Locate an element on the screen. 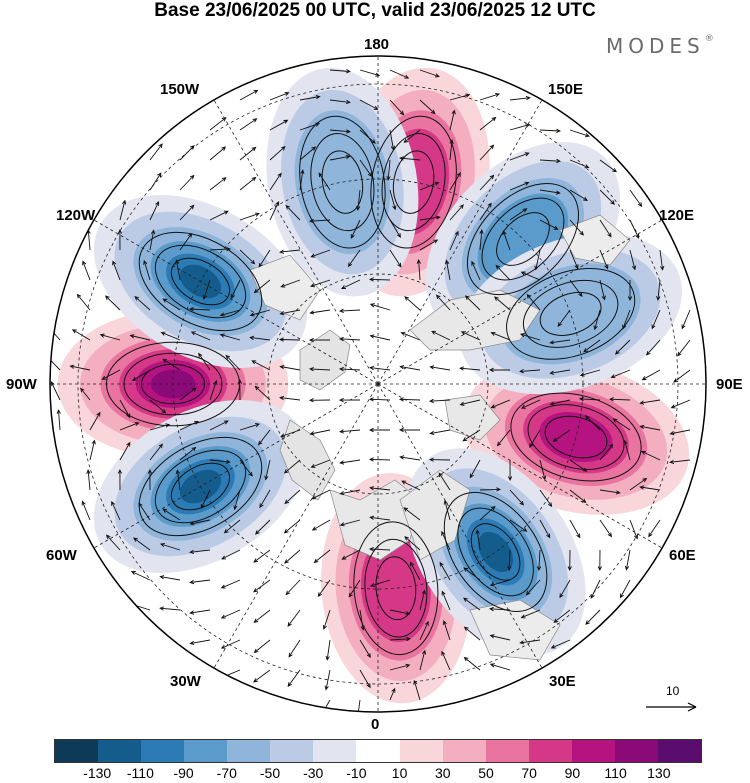 This screenshot has height=783, width=750. colorbar-tick-label: -130 is located at coordinates (97, 773).